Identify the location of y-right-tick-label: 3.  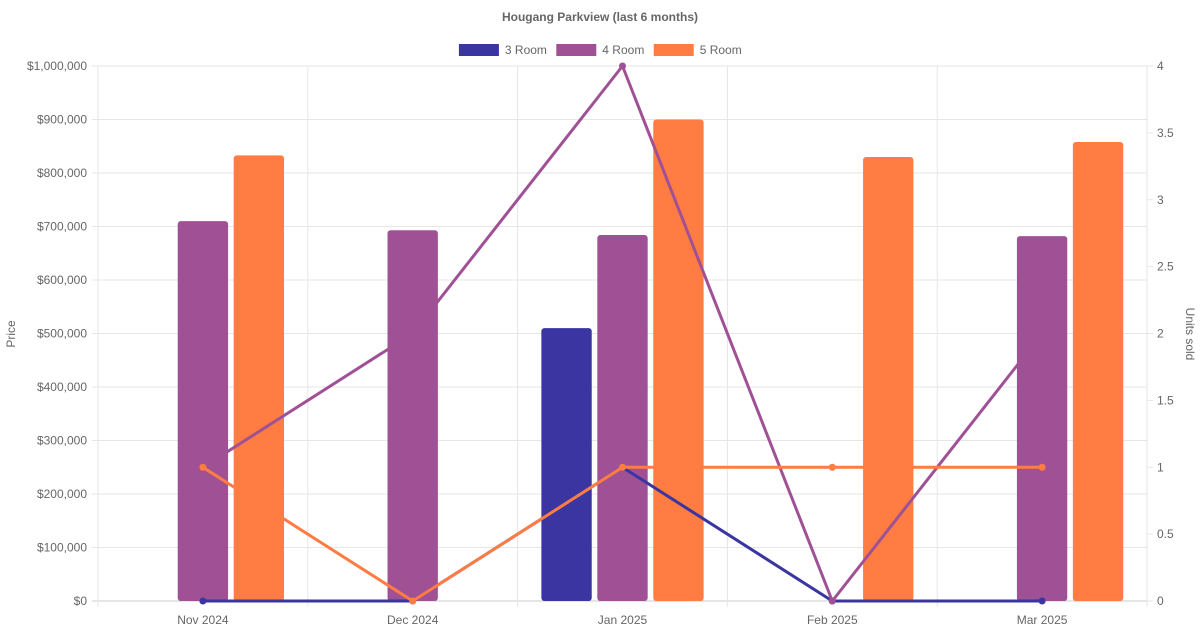
(1160, 200).